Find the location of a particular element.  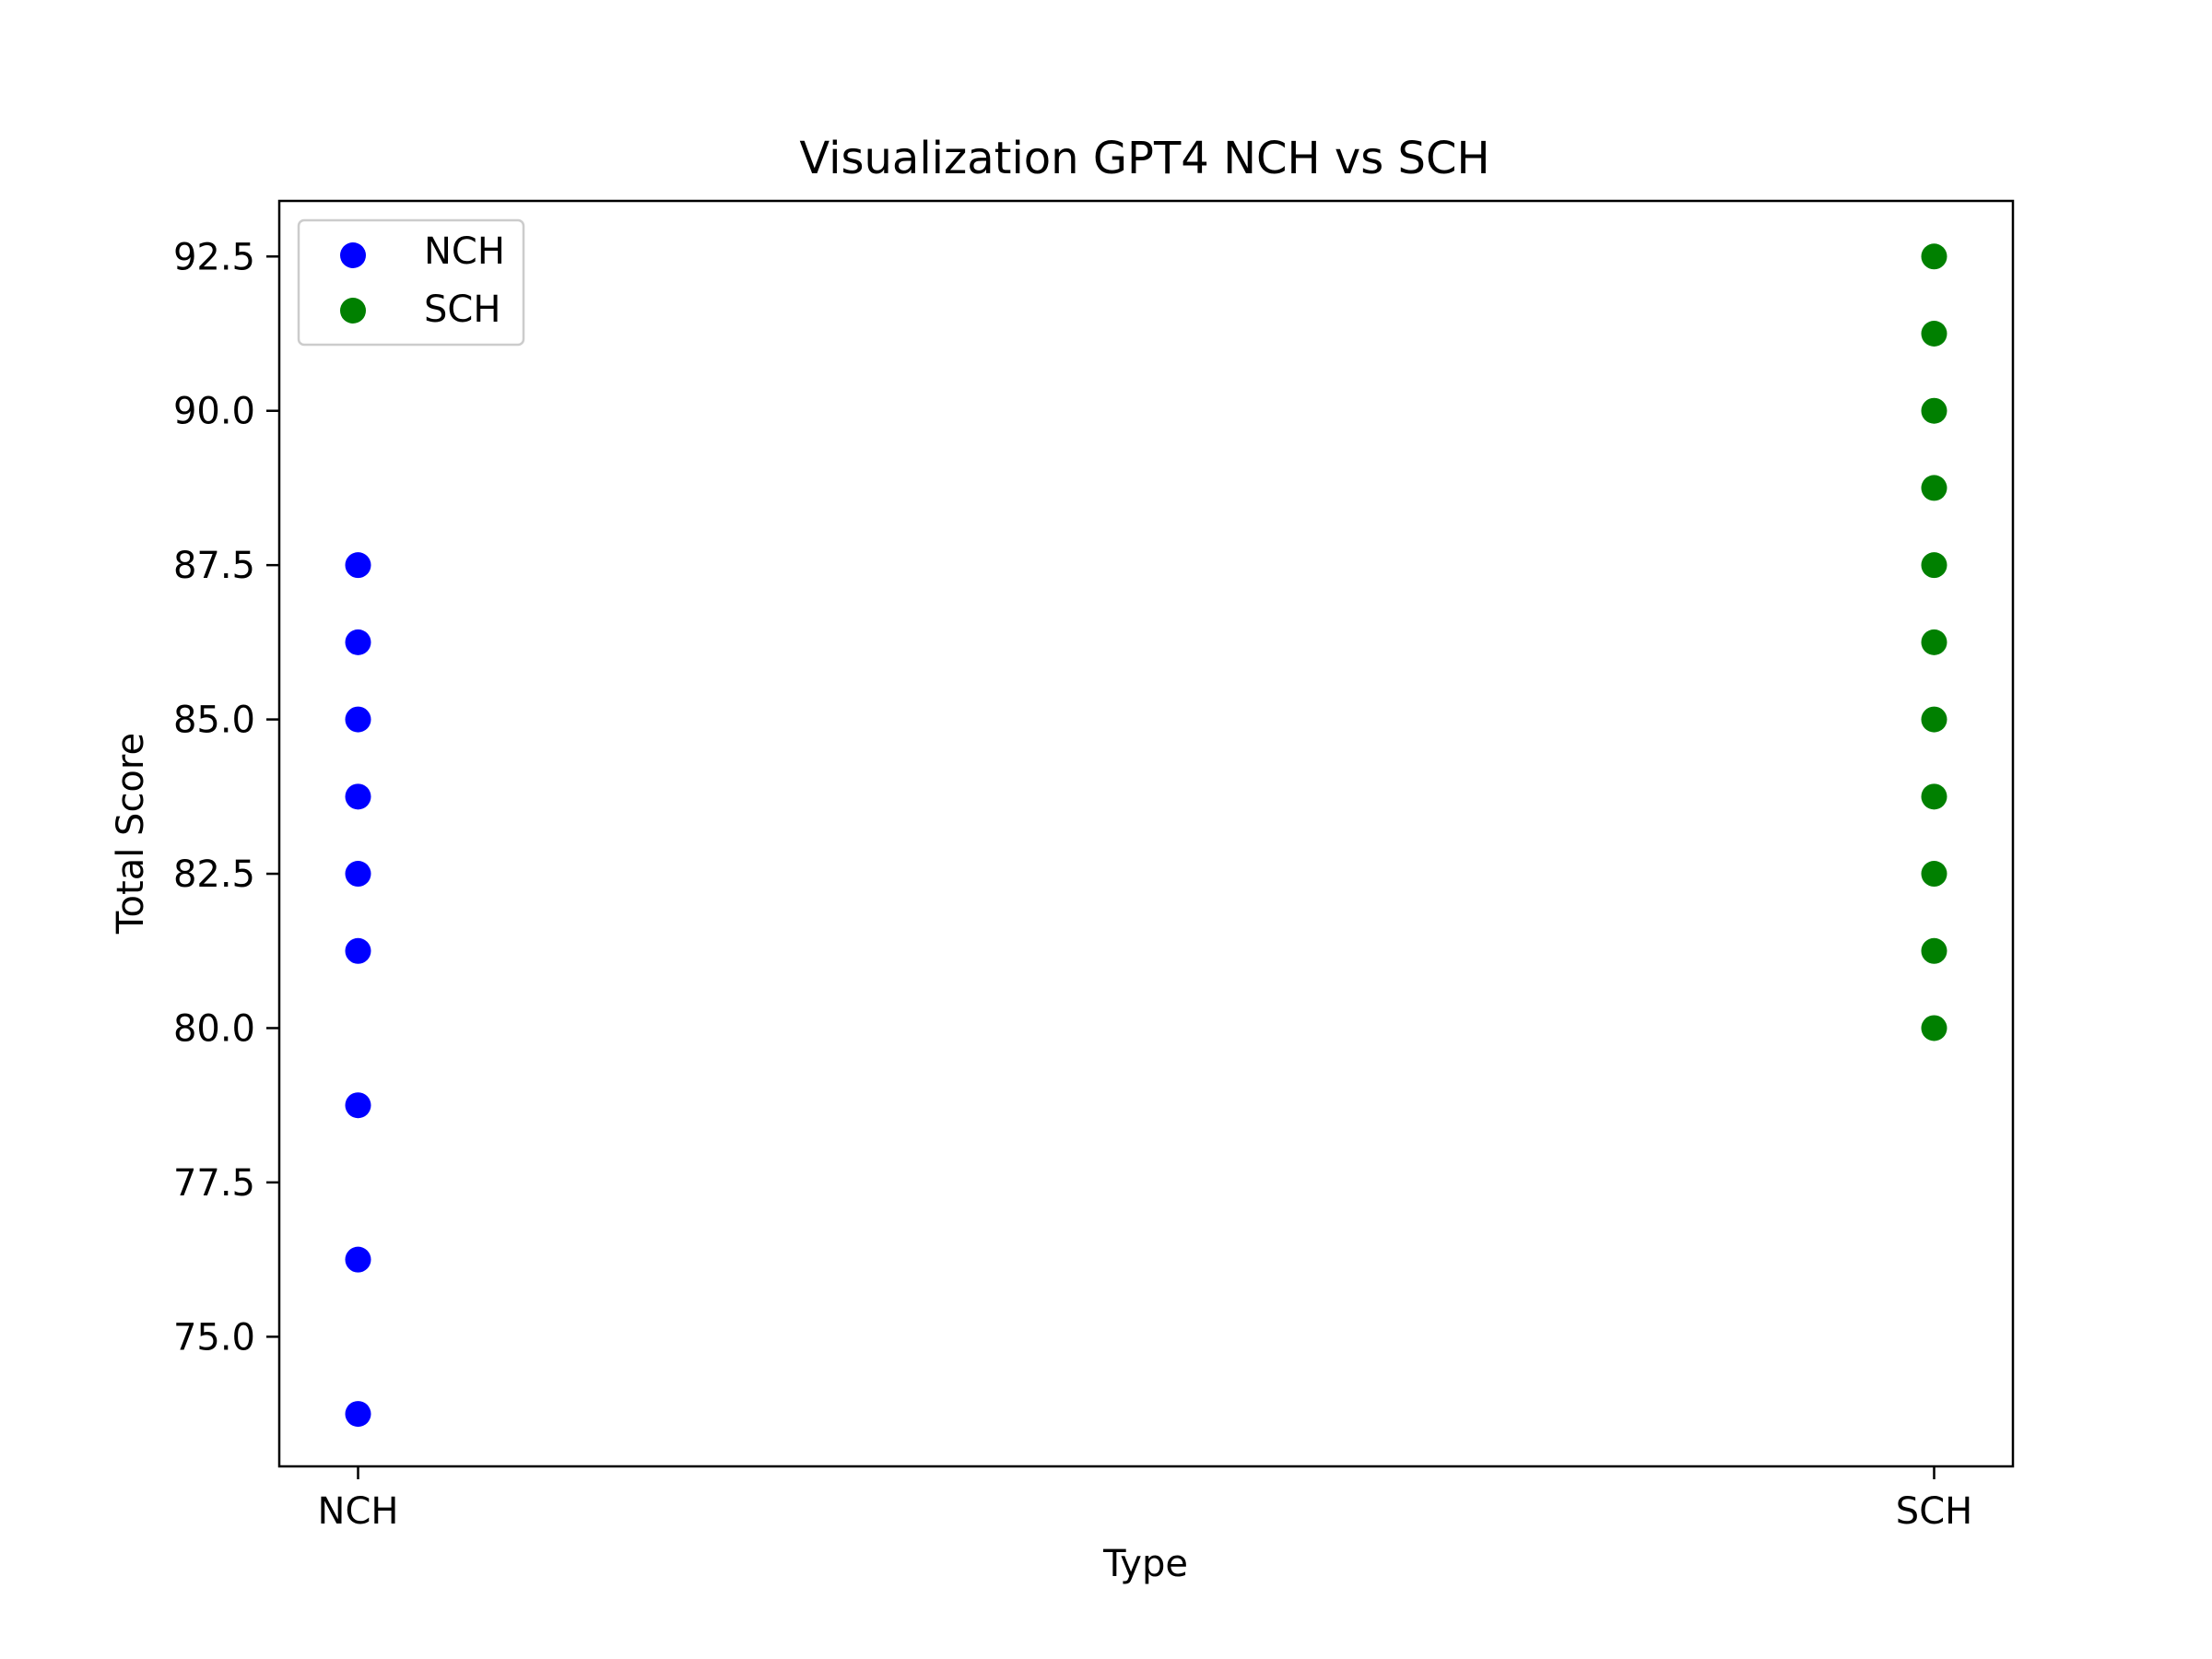

y-tick-label: 80.0 is located at coordinates (214, 1028).